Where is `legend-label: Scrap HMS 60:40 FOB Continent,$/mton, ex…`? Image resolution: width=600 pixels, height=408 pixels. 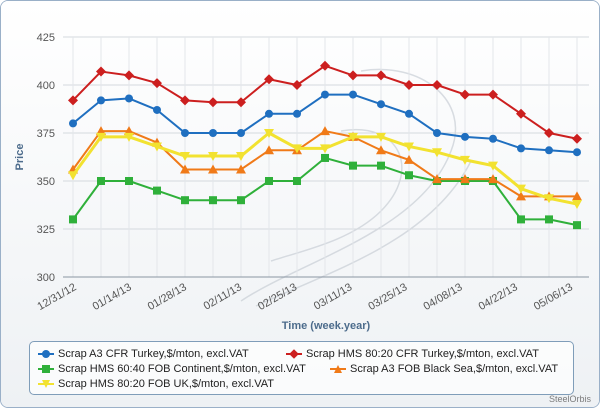 legend-label: Scrap HMS 60:40 FOB Continent,$/mton, ex… is located at coordinates (182, 369).